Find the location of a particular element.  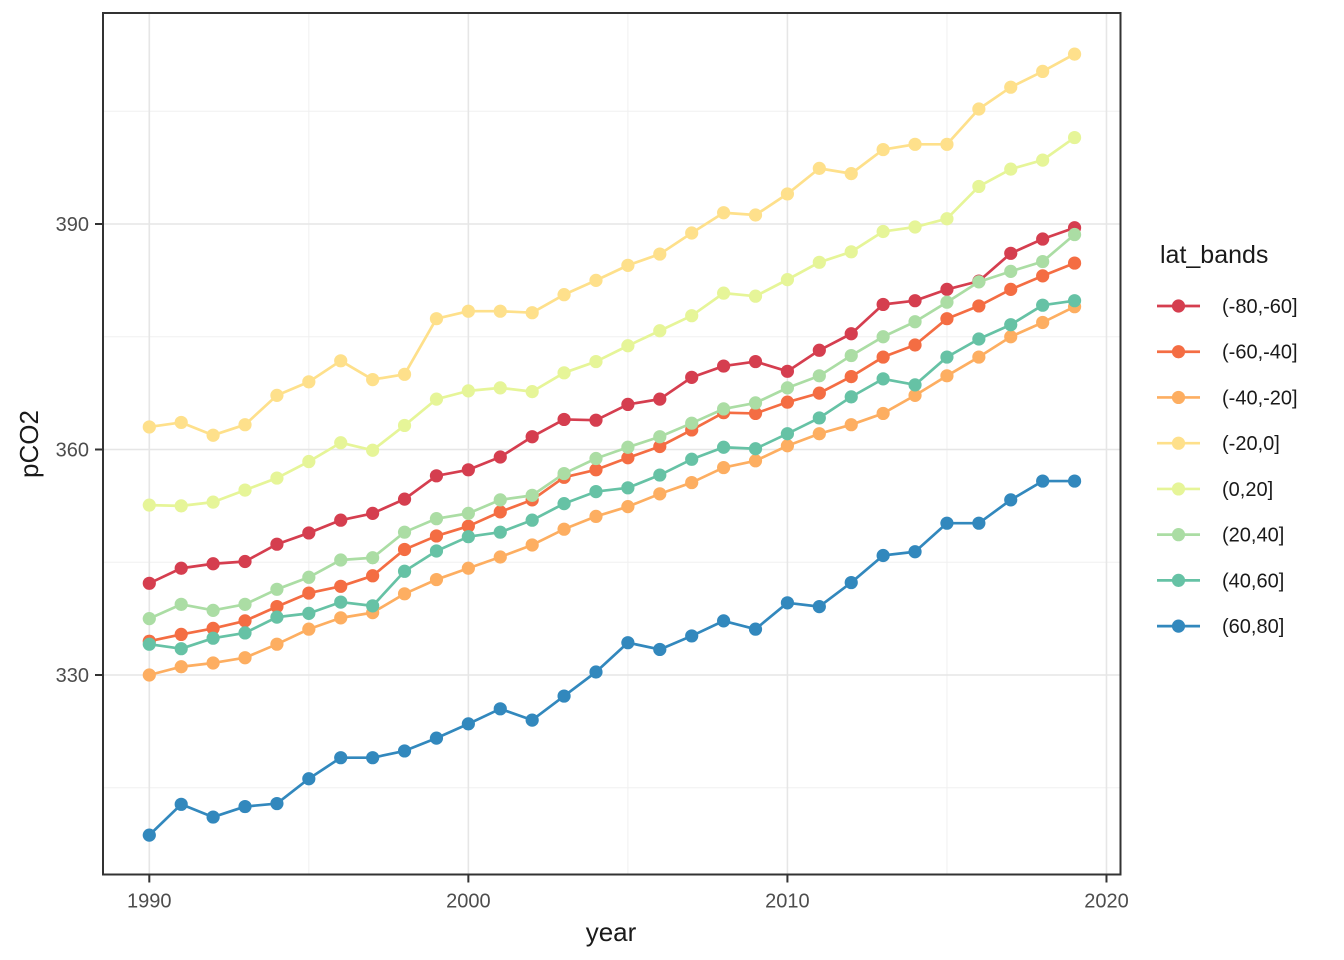

data-point-(-60,-40]-1993 is located at coordinates (245, 621).